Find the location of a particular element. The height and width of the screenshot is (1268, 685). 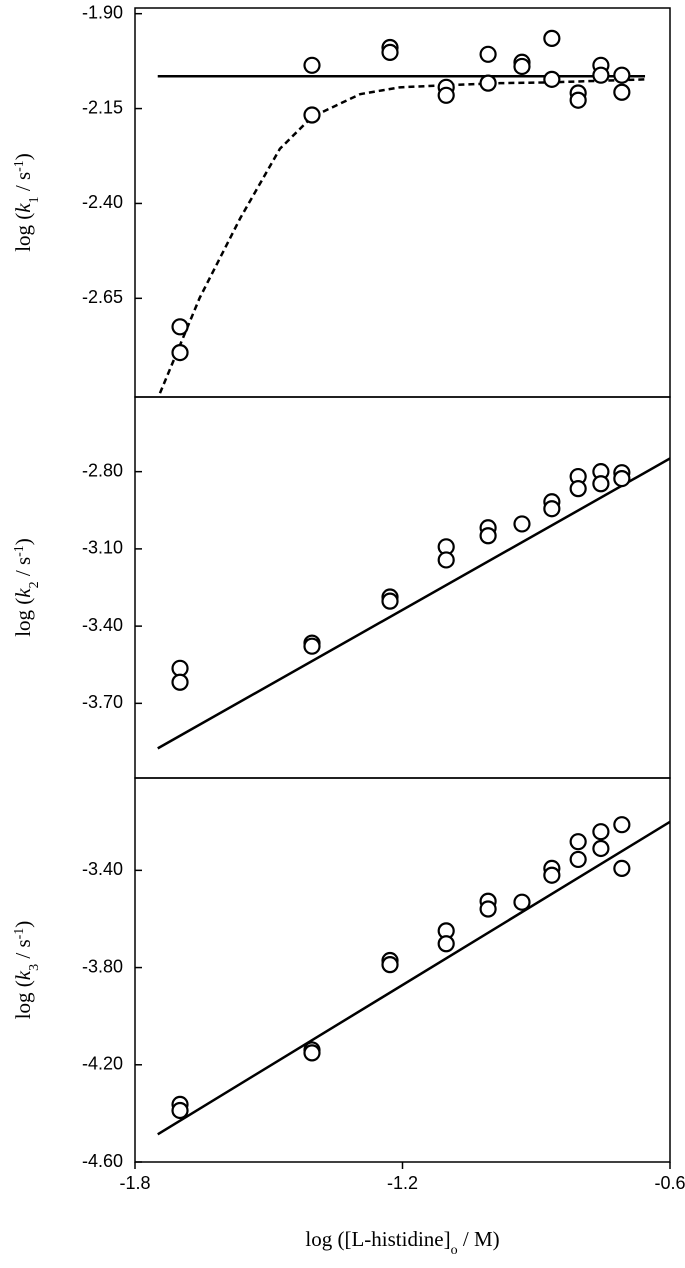

y-tick-label: -4.60 is located at coordinates (102, 1161).